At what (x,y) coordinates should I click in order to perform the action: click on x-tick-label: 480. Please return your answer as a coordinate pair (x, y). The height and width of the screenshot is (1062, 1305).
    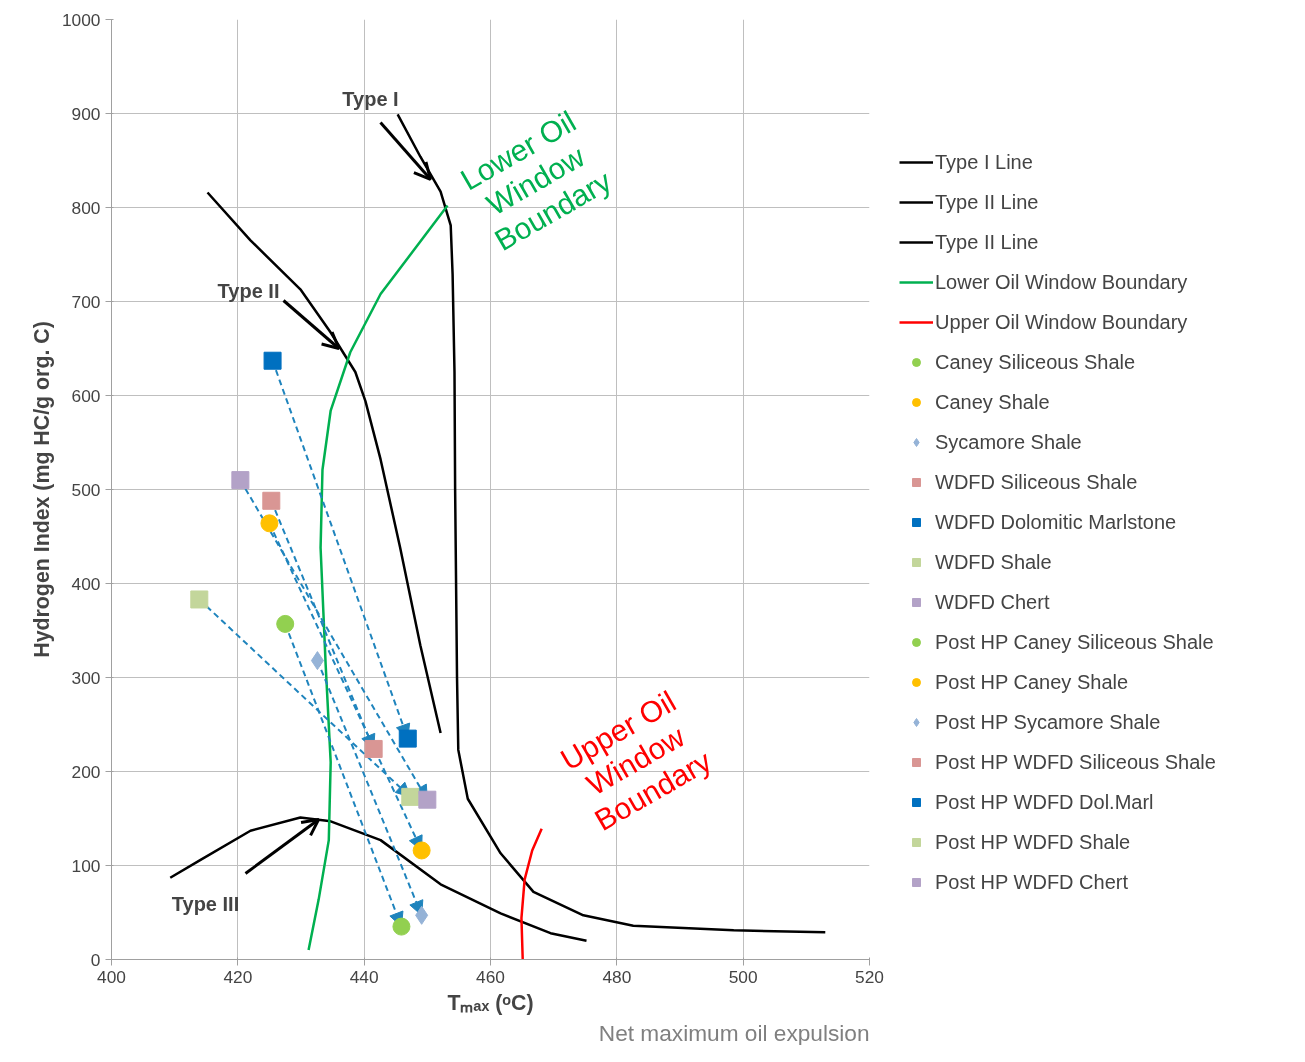
    Looking at the image, I should click on (617, 976).